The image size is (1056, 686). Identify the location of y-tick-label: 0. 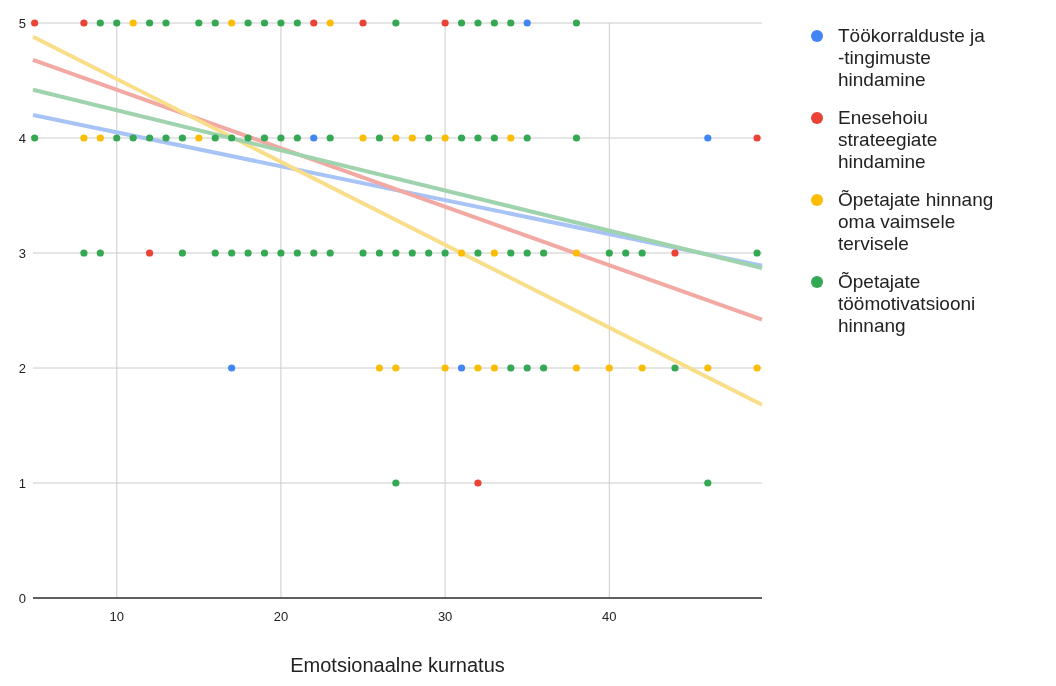
(22, 598).